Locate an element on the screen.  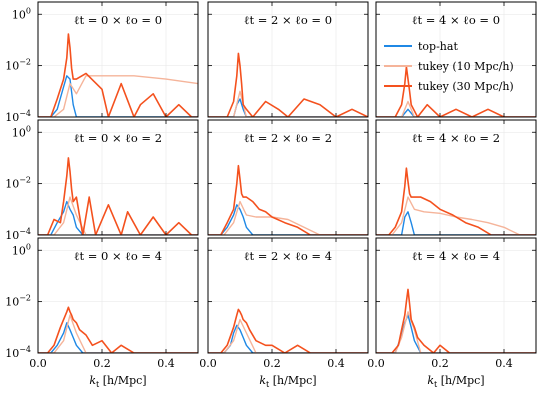
panel-3-2: 0.0 0.2 0.4 kt [h/Mpc] ℓt = 2 × ℓo = 4 is located at coordinates (284, 313).